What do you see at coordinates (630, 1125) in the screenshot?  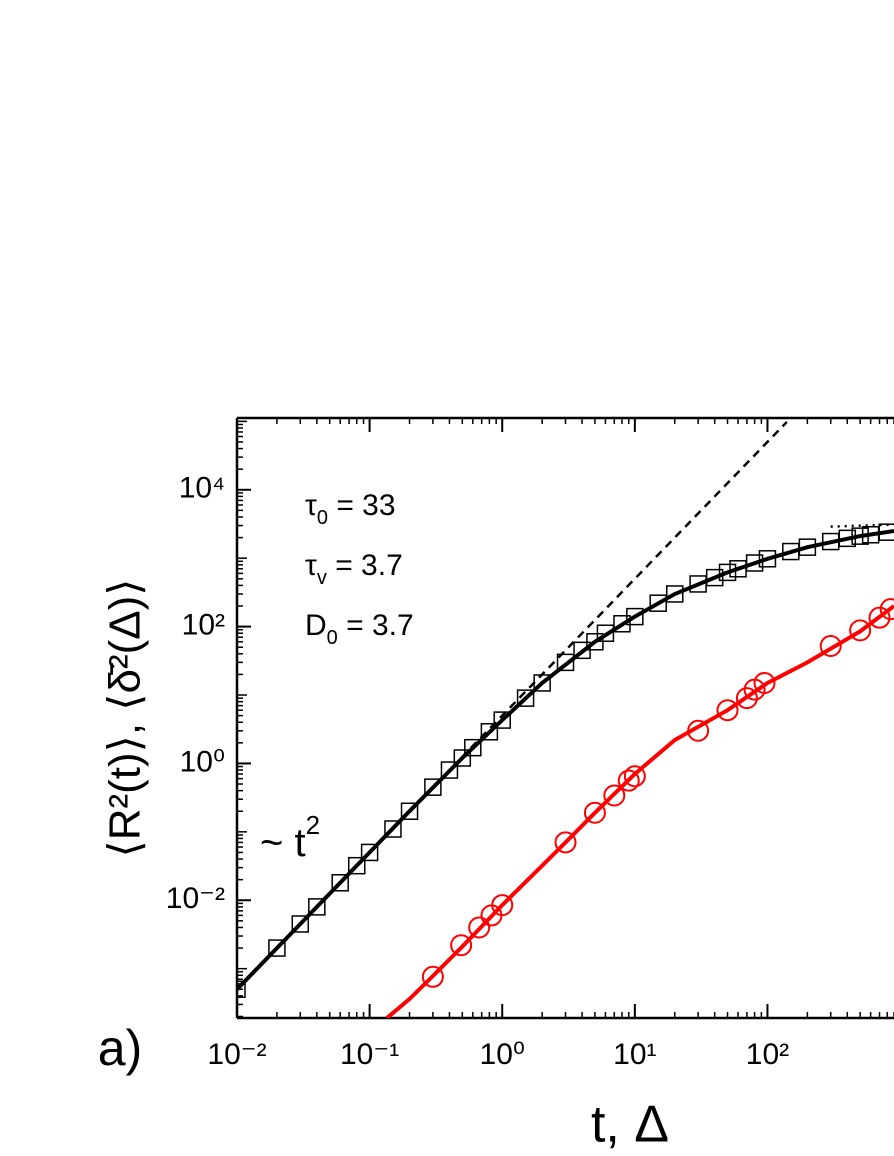 I see `x-axis-label: t, Δ` at bounding box center [630, 1125].